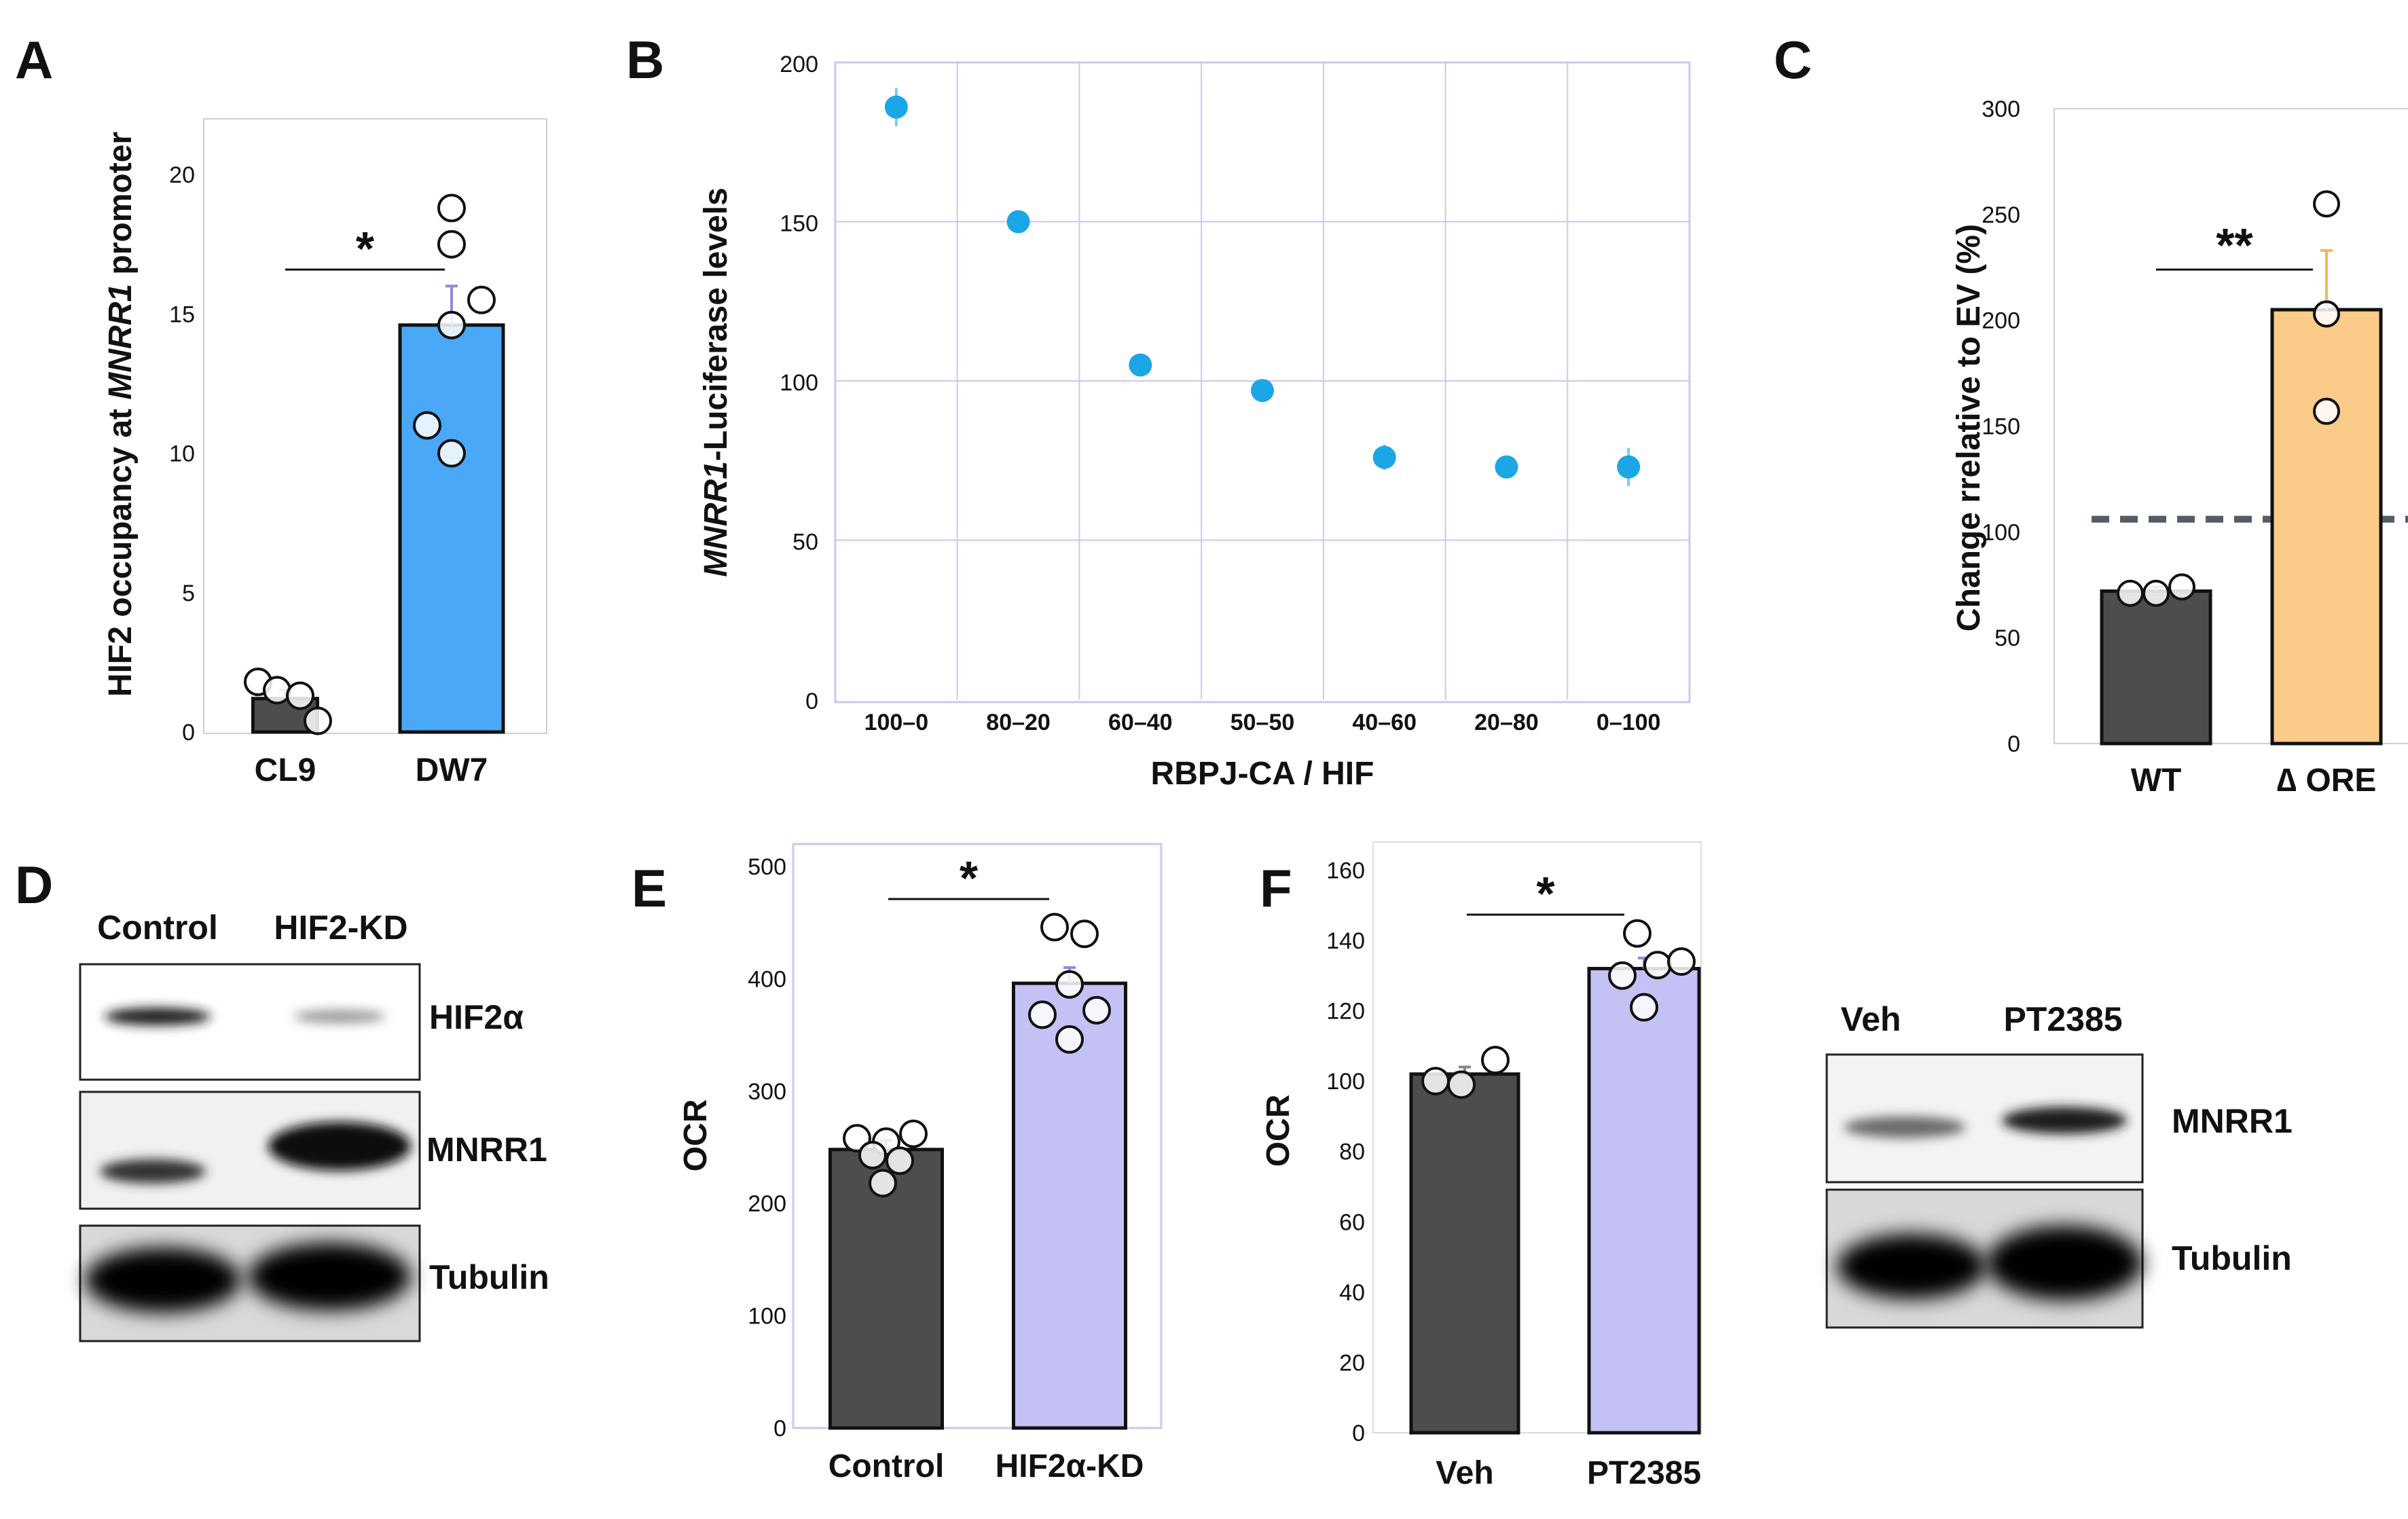  What do you see at coordinates (2232, 1258) in the screenshot?
I see `blot-f-row-tubulin: Tubulin` at bounding box center [2232, 1258].